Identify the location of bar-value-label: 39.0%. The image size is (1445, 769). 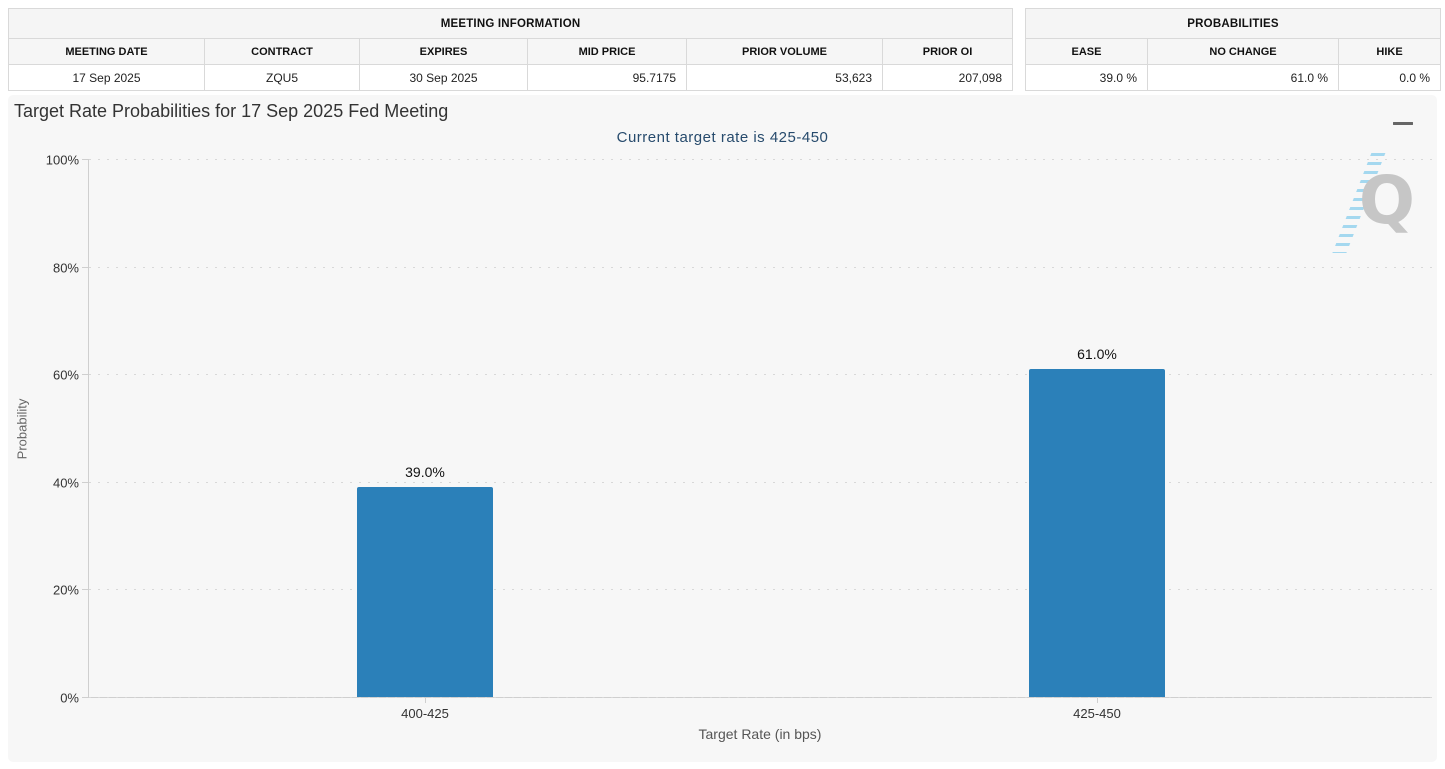
(425, 472).